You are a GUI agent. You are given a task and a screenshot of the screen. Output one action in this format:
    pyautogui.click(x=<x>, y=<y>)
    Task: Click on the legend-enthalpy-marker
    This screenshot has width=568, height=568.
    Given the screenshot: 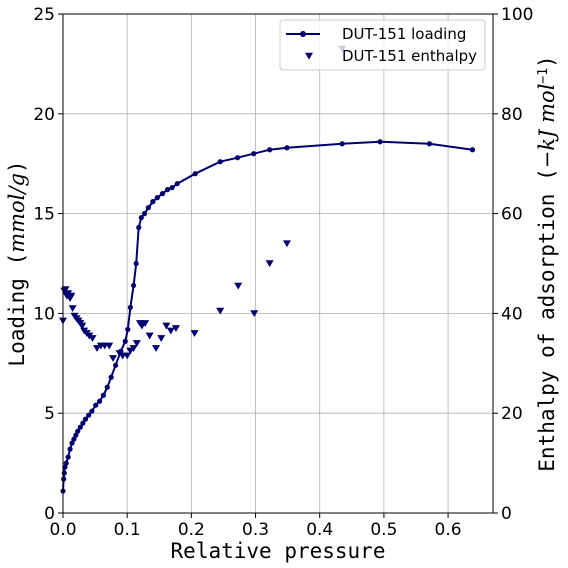 What is the action you would take?
    pyautogui.click(x=309, y=56)
    